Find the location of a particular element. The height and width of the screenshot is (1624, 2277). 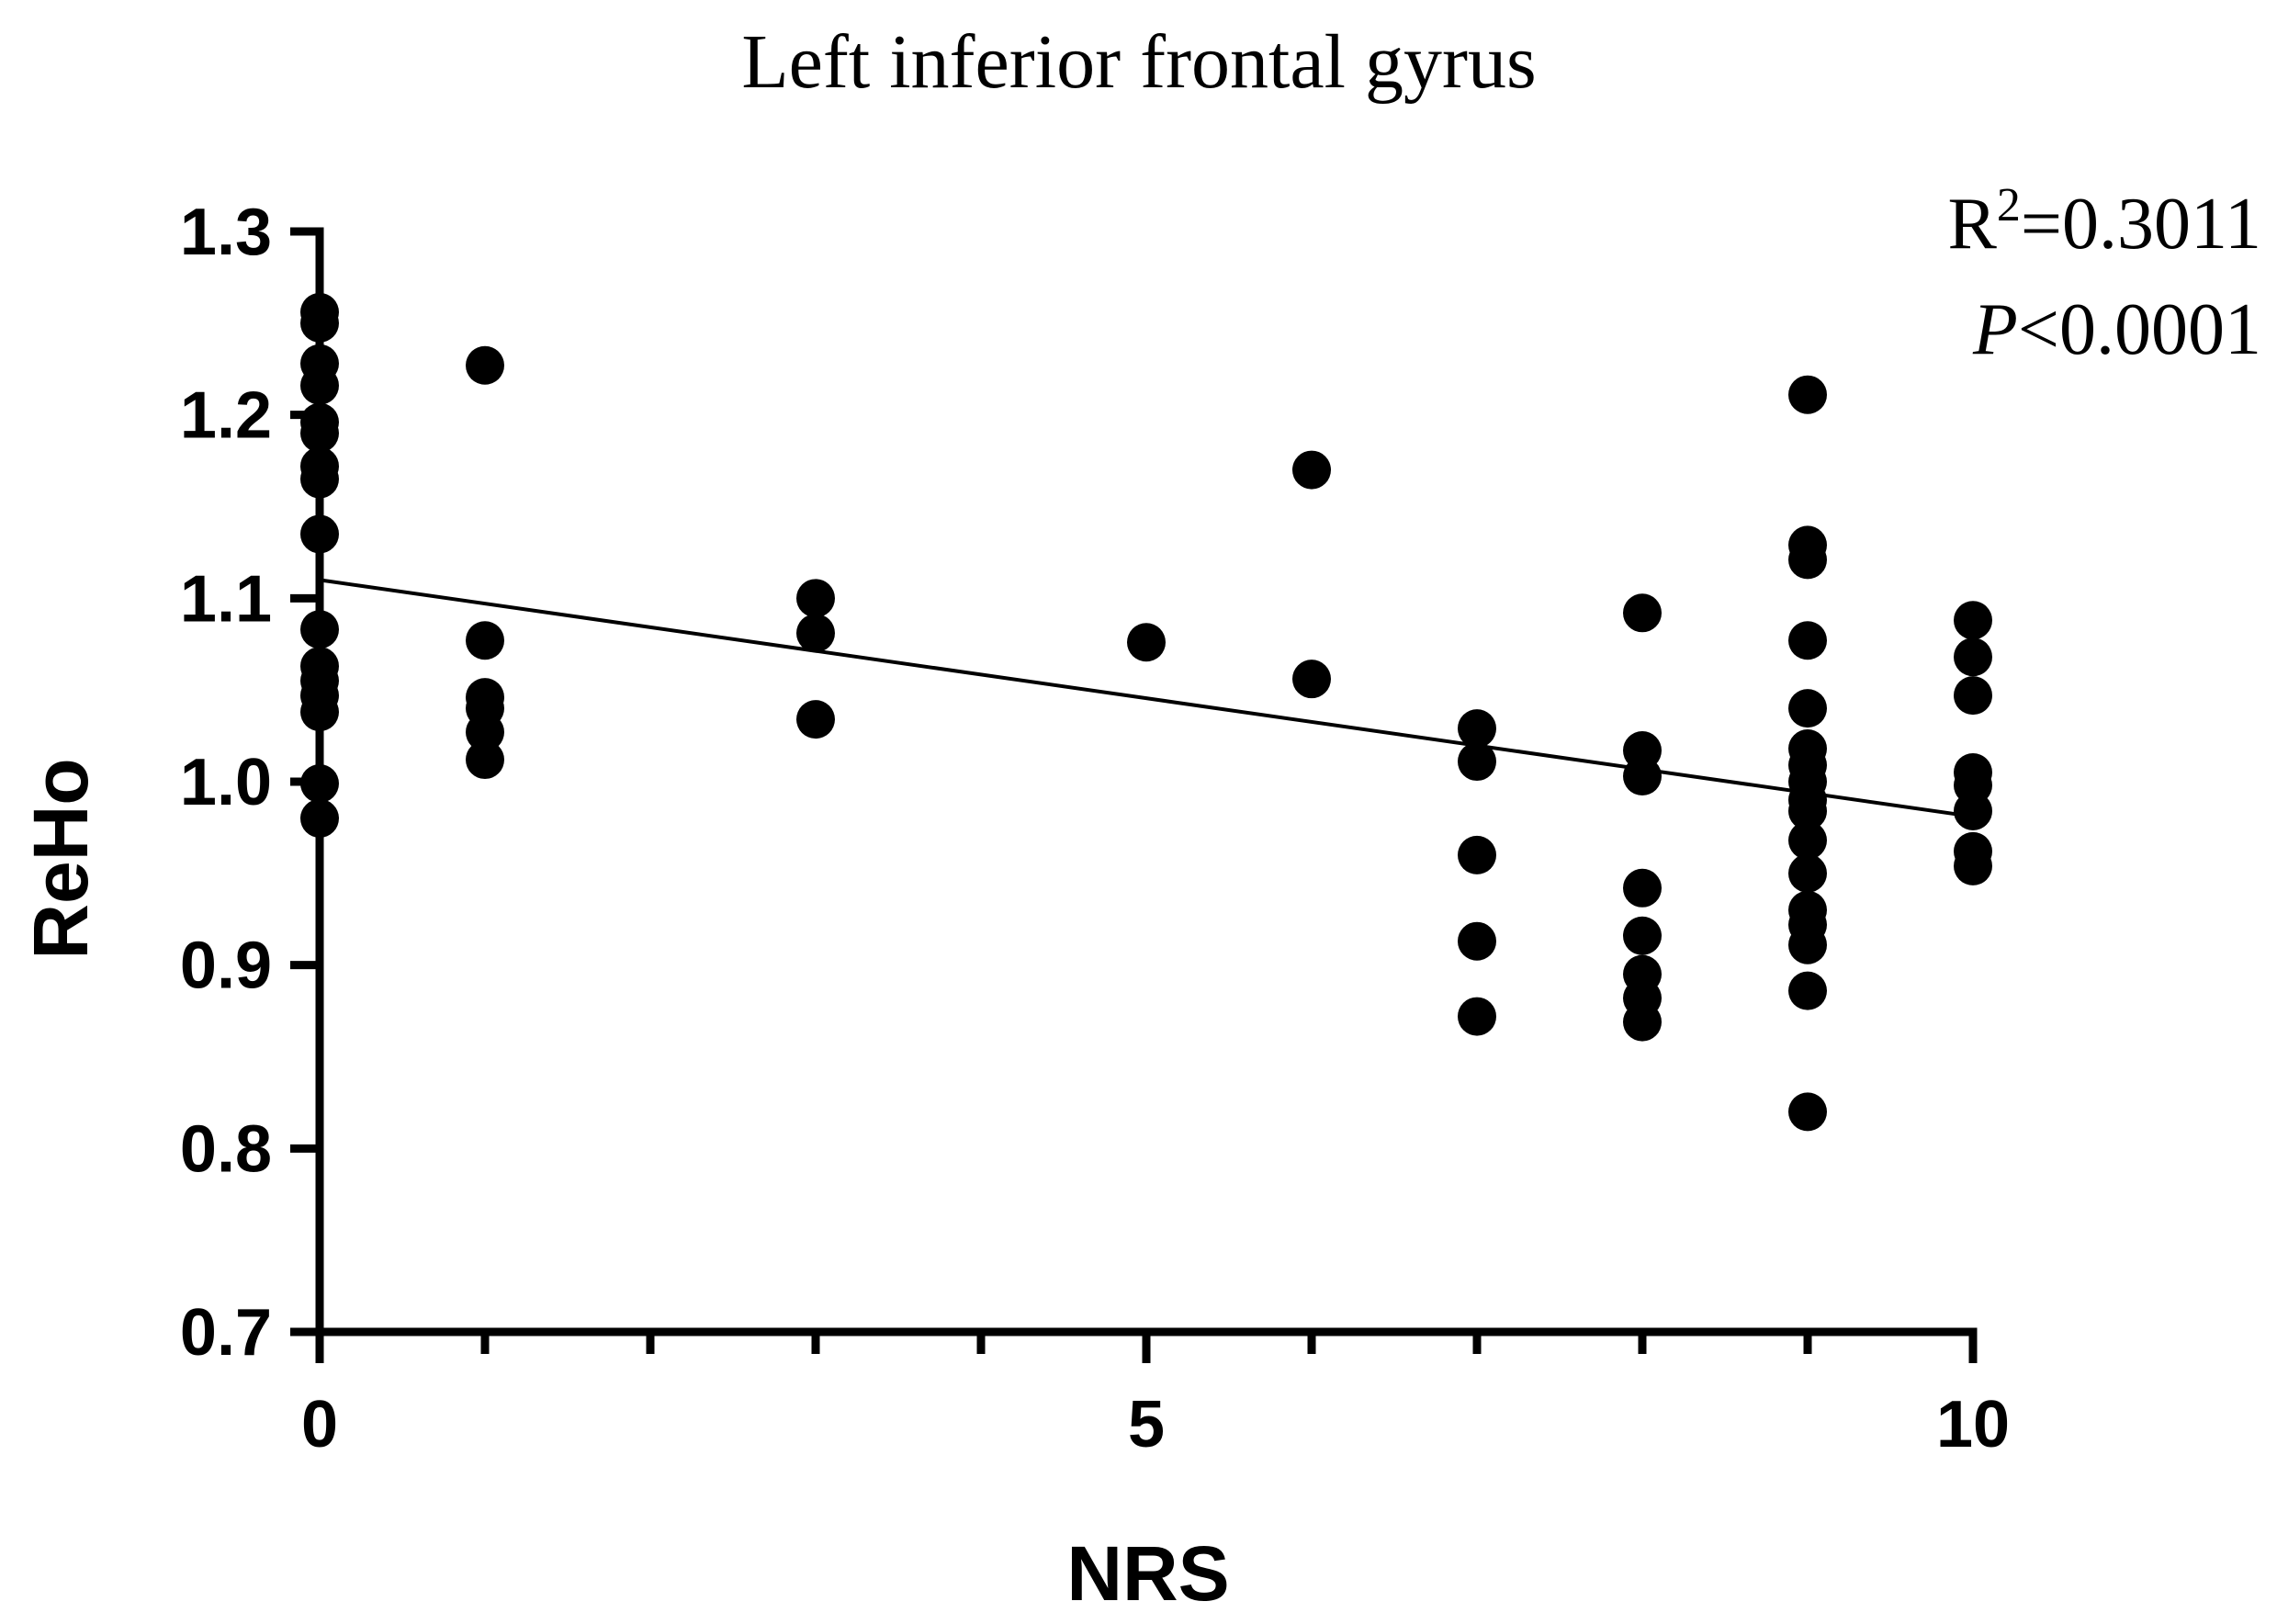

x-tick-label: 5 is located at coordinates (1147, 1424).